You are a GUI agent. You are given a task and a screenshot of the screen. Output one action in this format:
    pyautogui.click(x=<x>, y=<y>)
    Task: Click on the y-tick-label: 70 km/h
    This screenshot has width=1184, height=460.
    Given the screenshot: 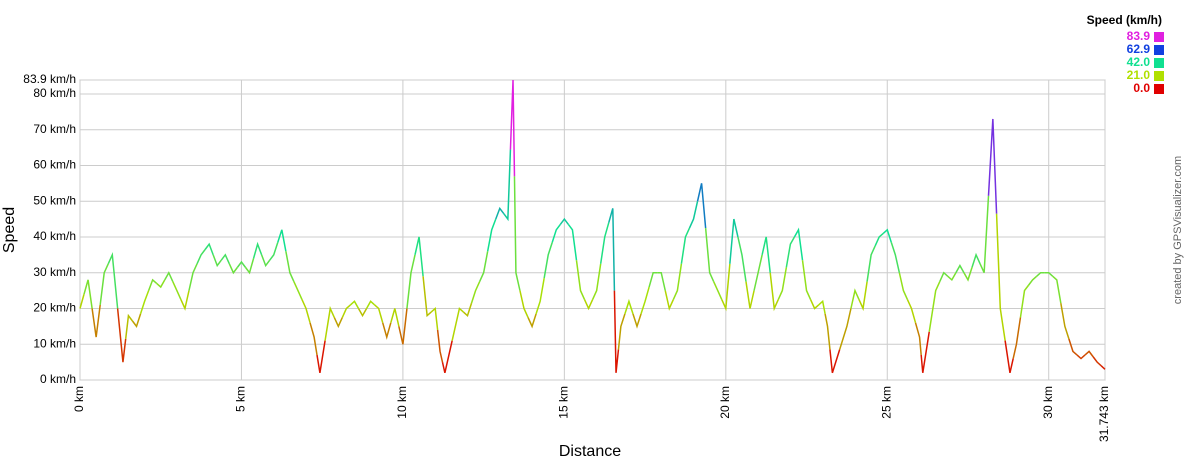 What is the action you would take?
    pyautogui.click(x=54, y=129)
    